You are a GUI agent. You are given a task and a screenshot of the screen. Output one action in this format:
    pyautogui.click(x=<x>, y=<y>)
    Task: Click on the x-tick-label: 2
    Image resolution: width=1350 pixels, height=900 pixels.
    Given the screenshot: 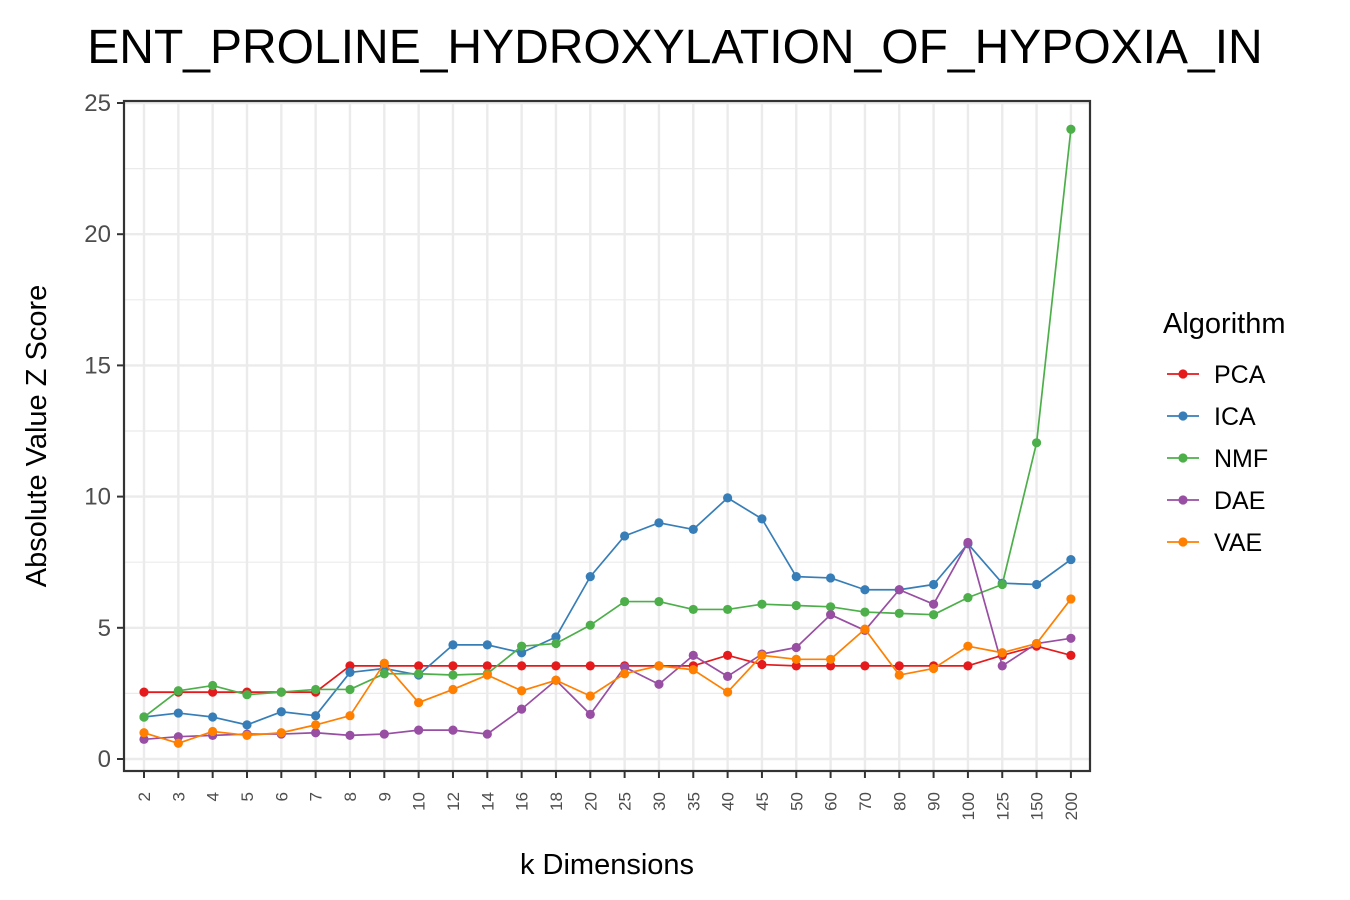 What is the action you would take?
    pyautogui.click(x=144, y=796)
    